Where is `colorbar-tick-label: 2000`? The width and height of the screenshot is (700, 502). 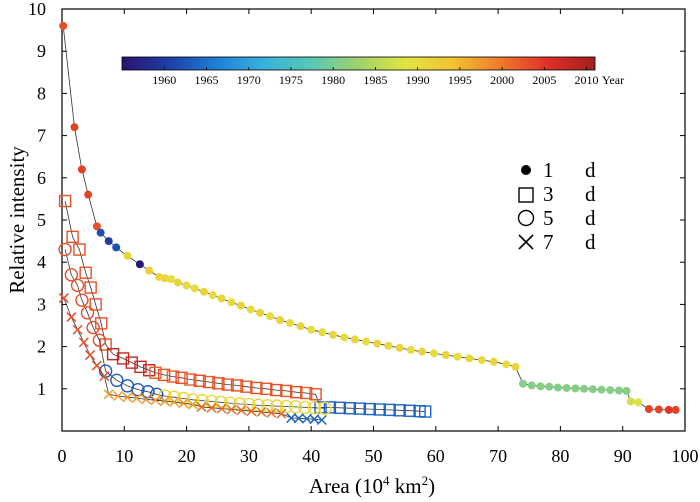 colorbar-tick-label: 2000 is located at coordinates (502, 80).